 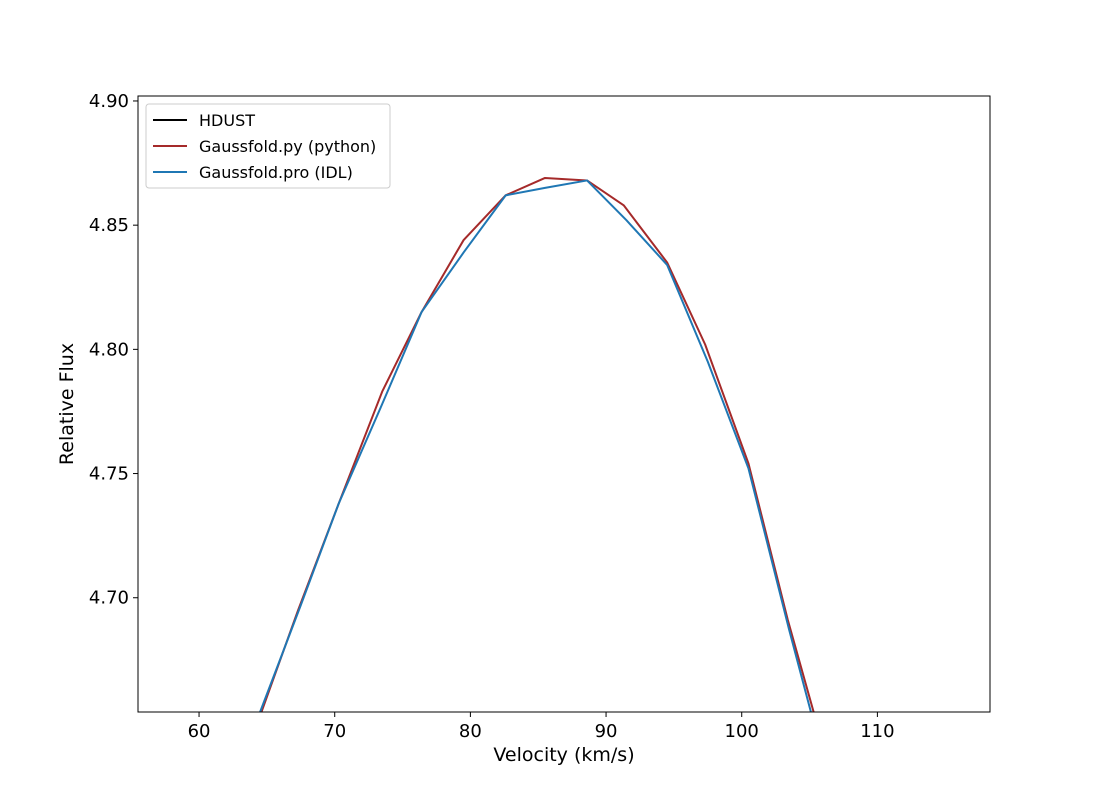 What do you see at coordinates (287, 146) in the screenshot?
I see `legend-label-1: Gaussfold.py (python)` at bounding box center [287, 146].